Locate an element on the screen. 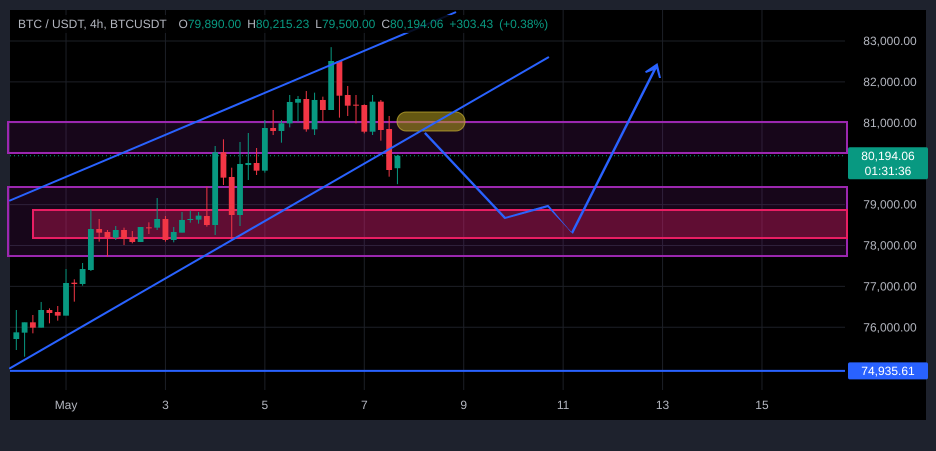 This screenshot has width=936, height=451. y-tick-label: 77,000.00 is located at coordinates (890, 286).